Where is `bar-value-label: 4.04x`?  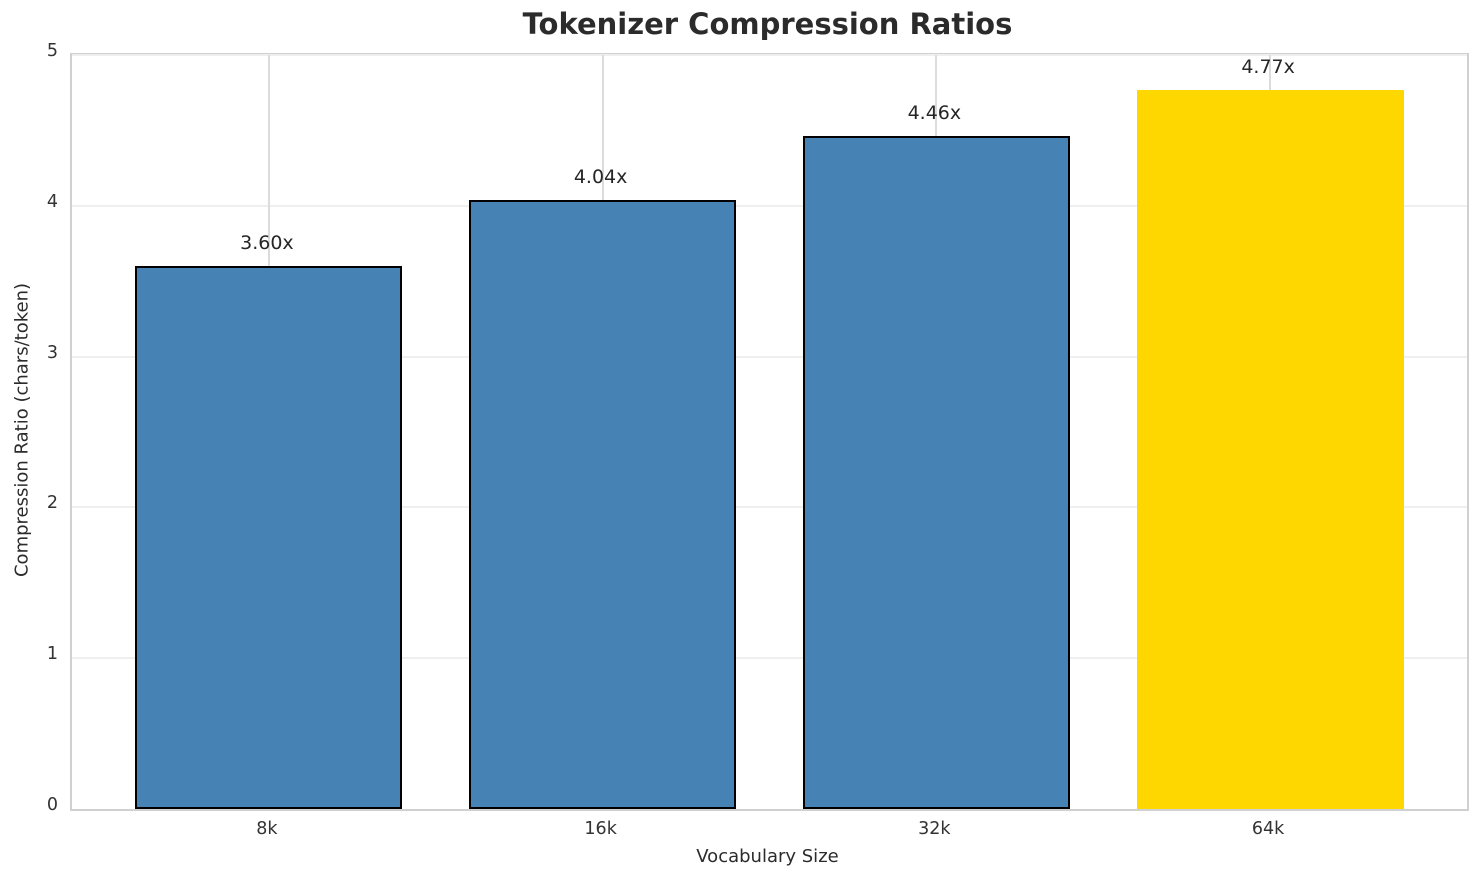
bar-value-label: 4.04x is located at coordinates (600, 176).